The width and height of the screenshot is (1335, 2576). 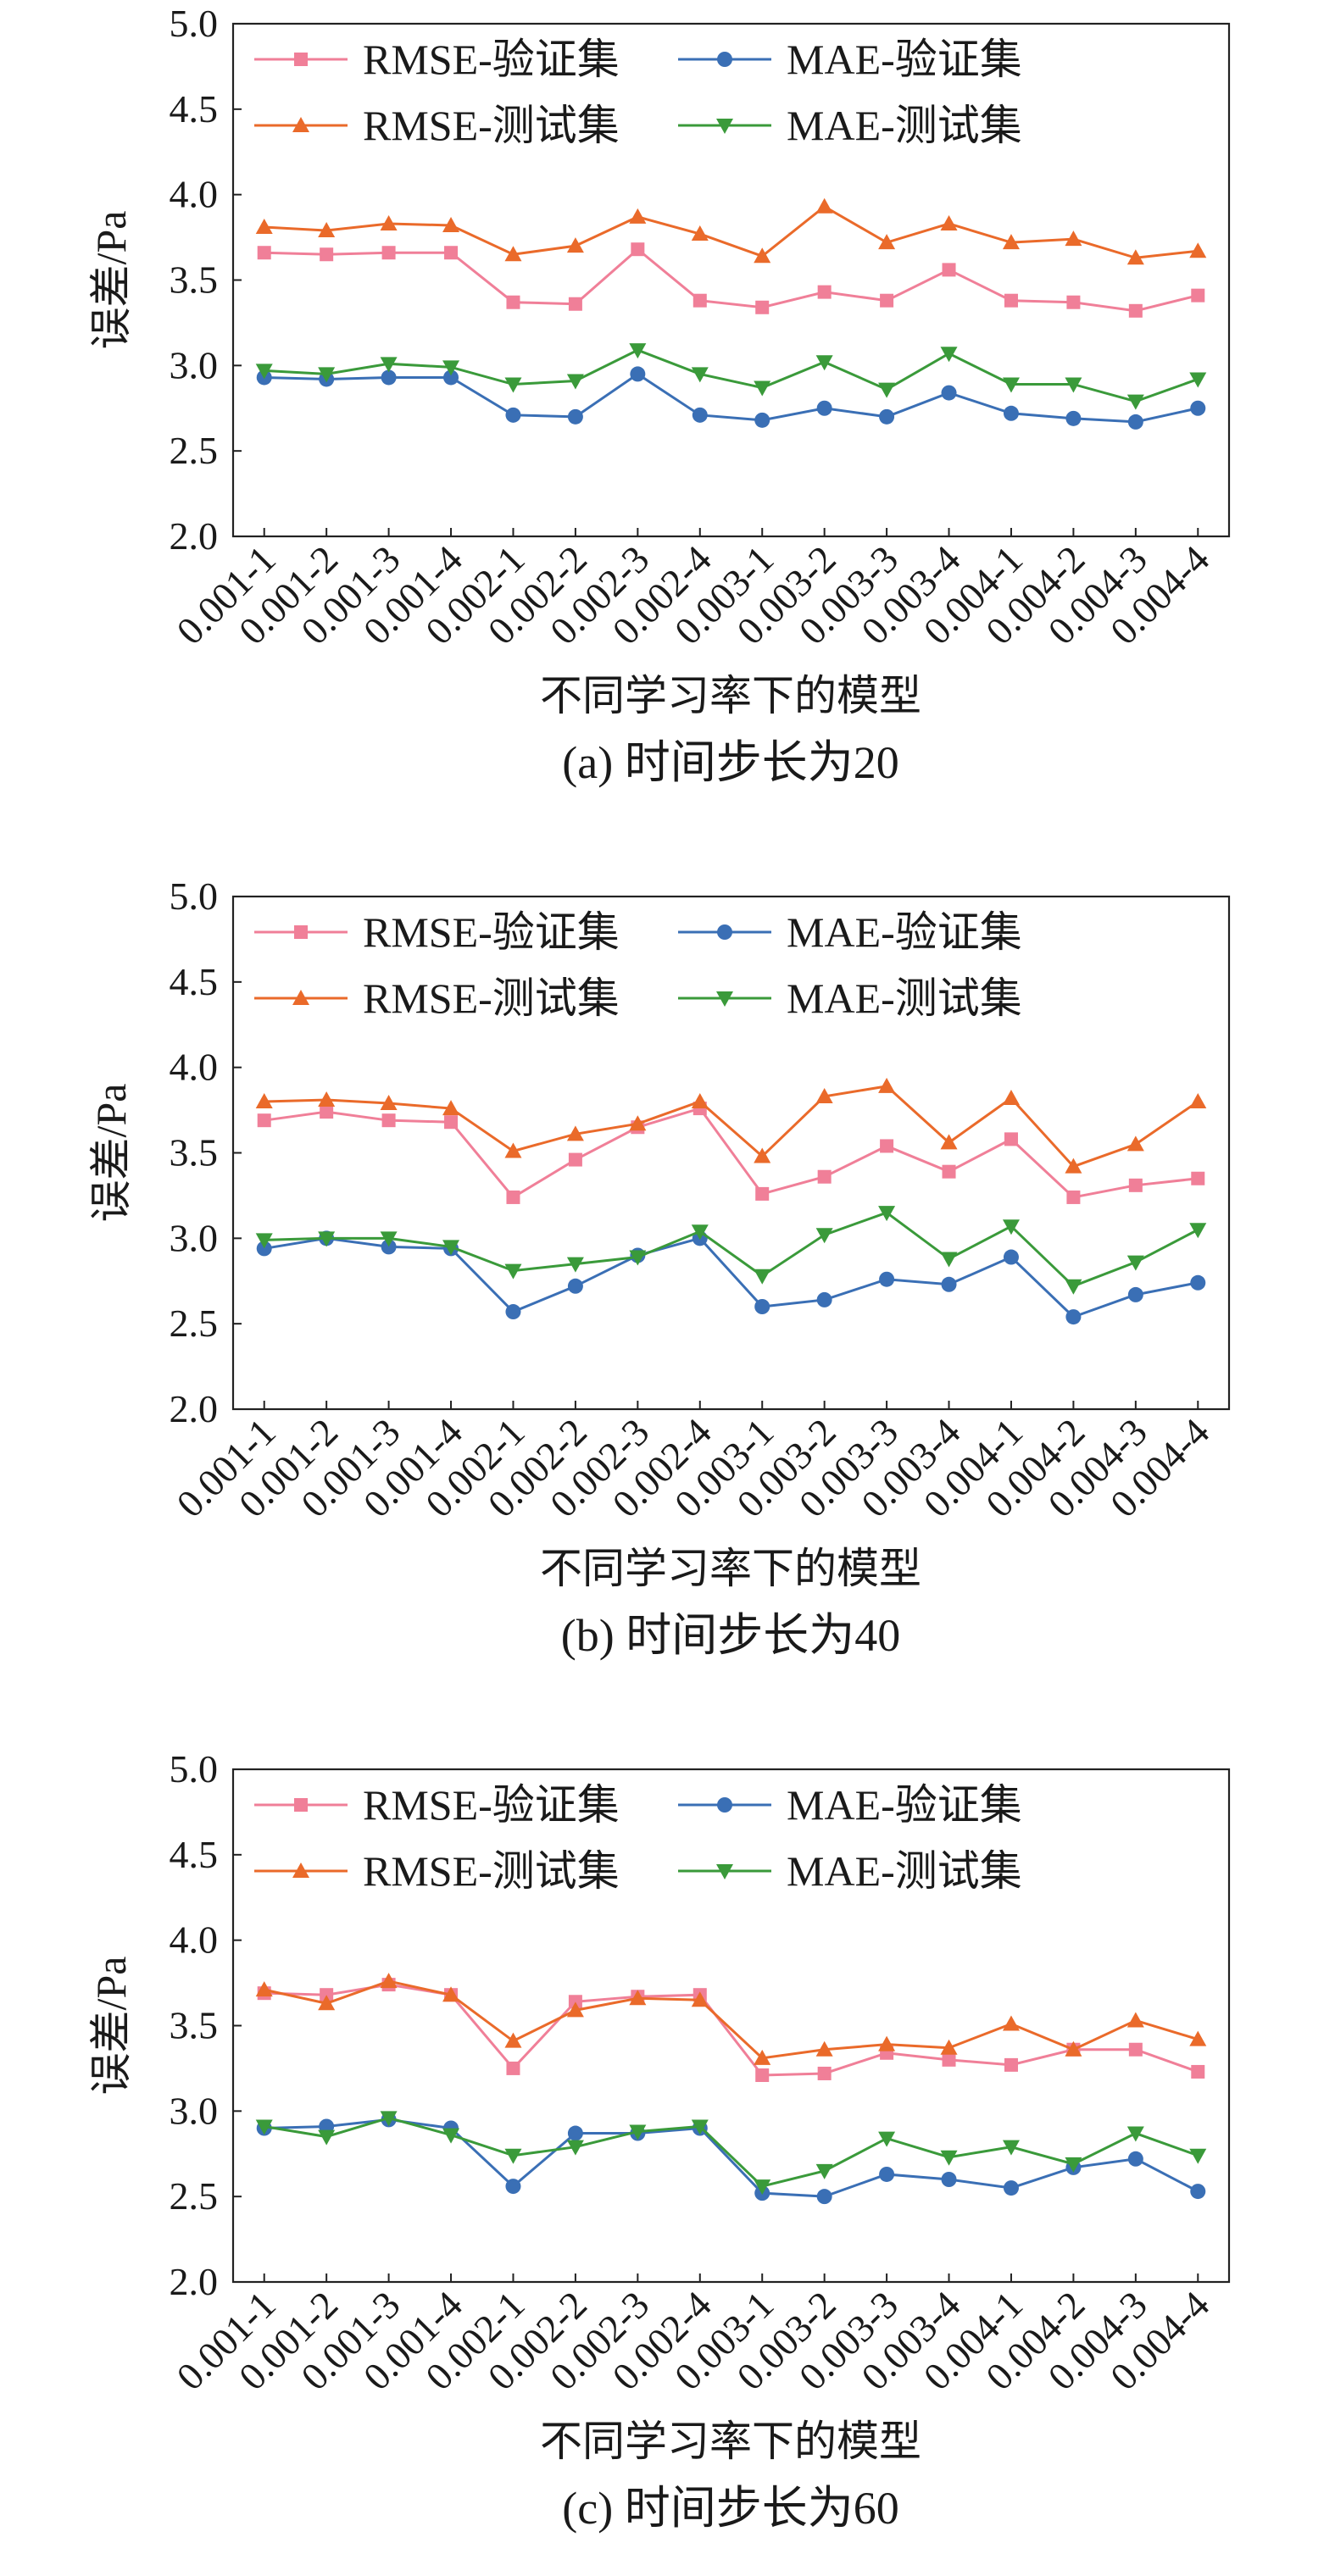 I want to click on legend-entry-2: MAE-验证集, so click(x=850, y=932).